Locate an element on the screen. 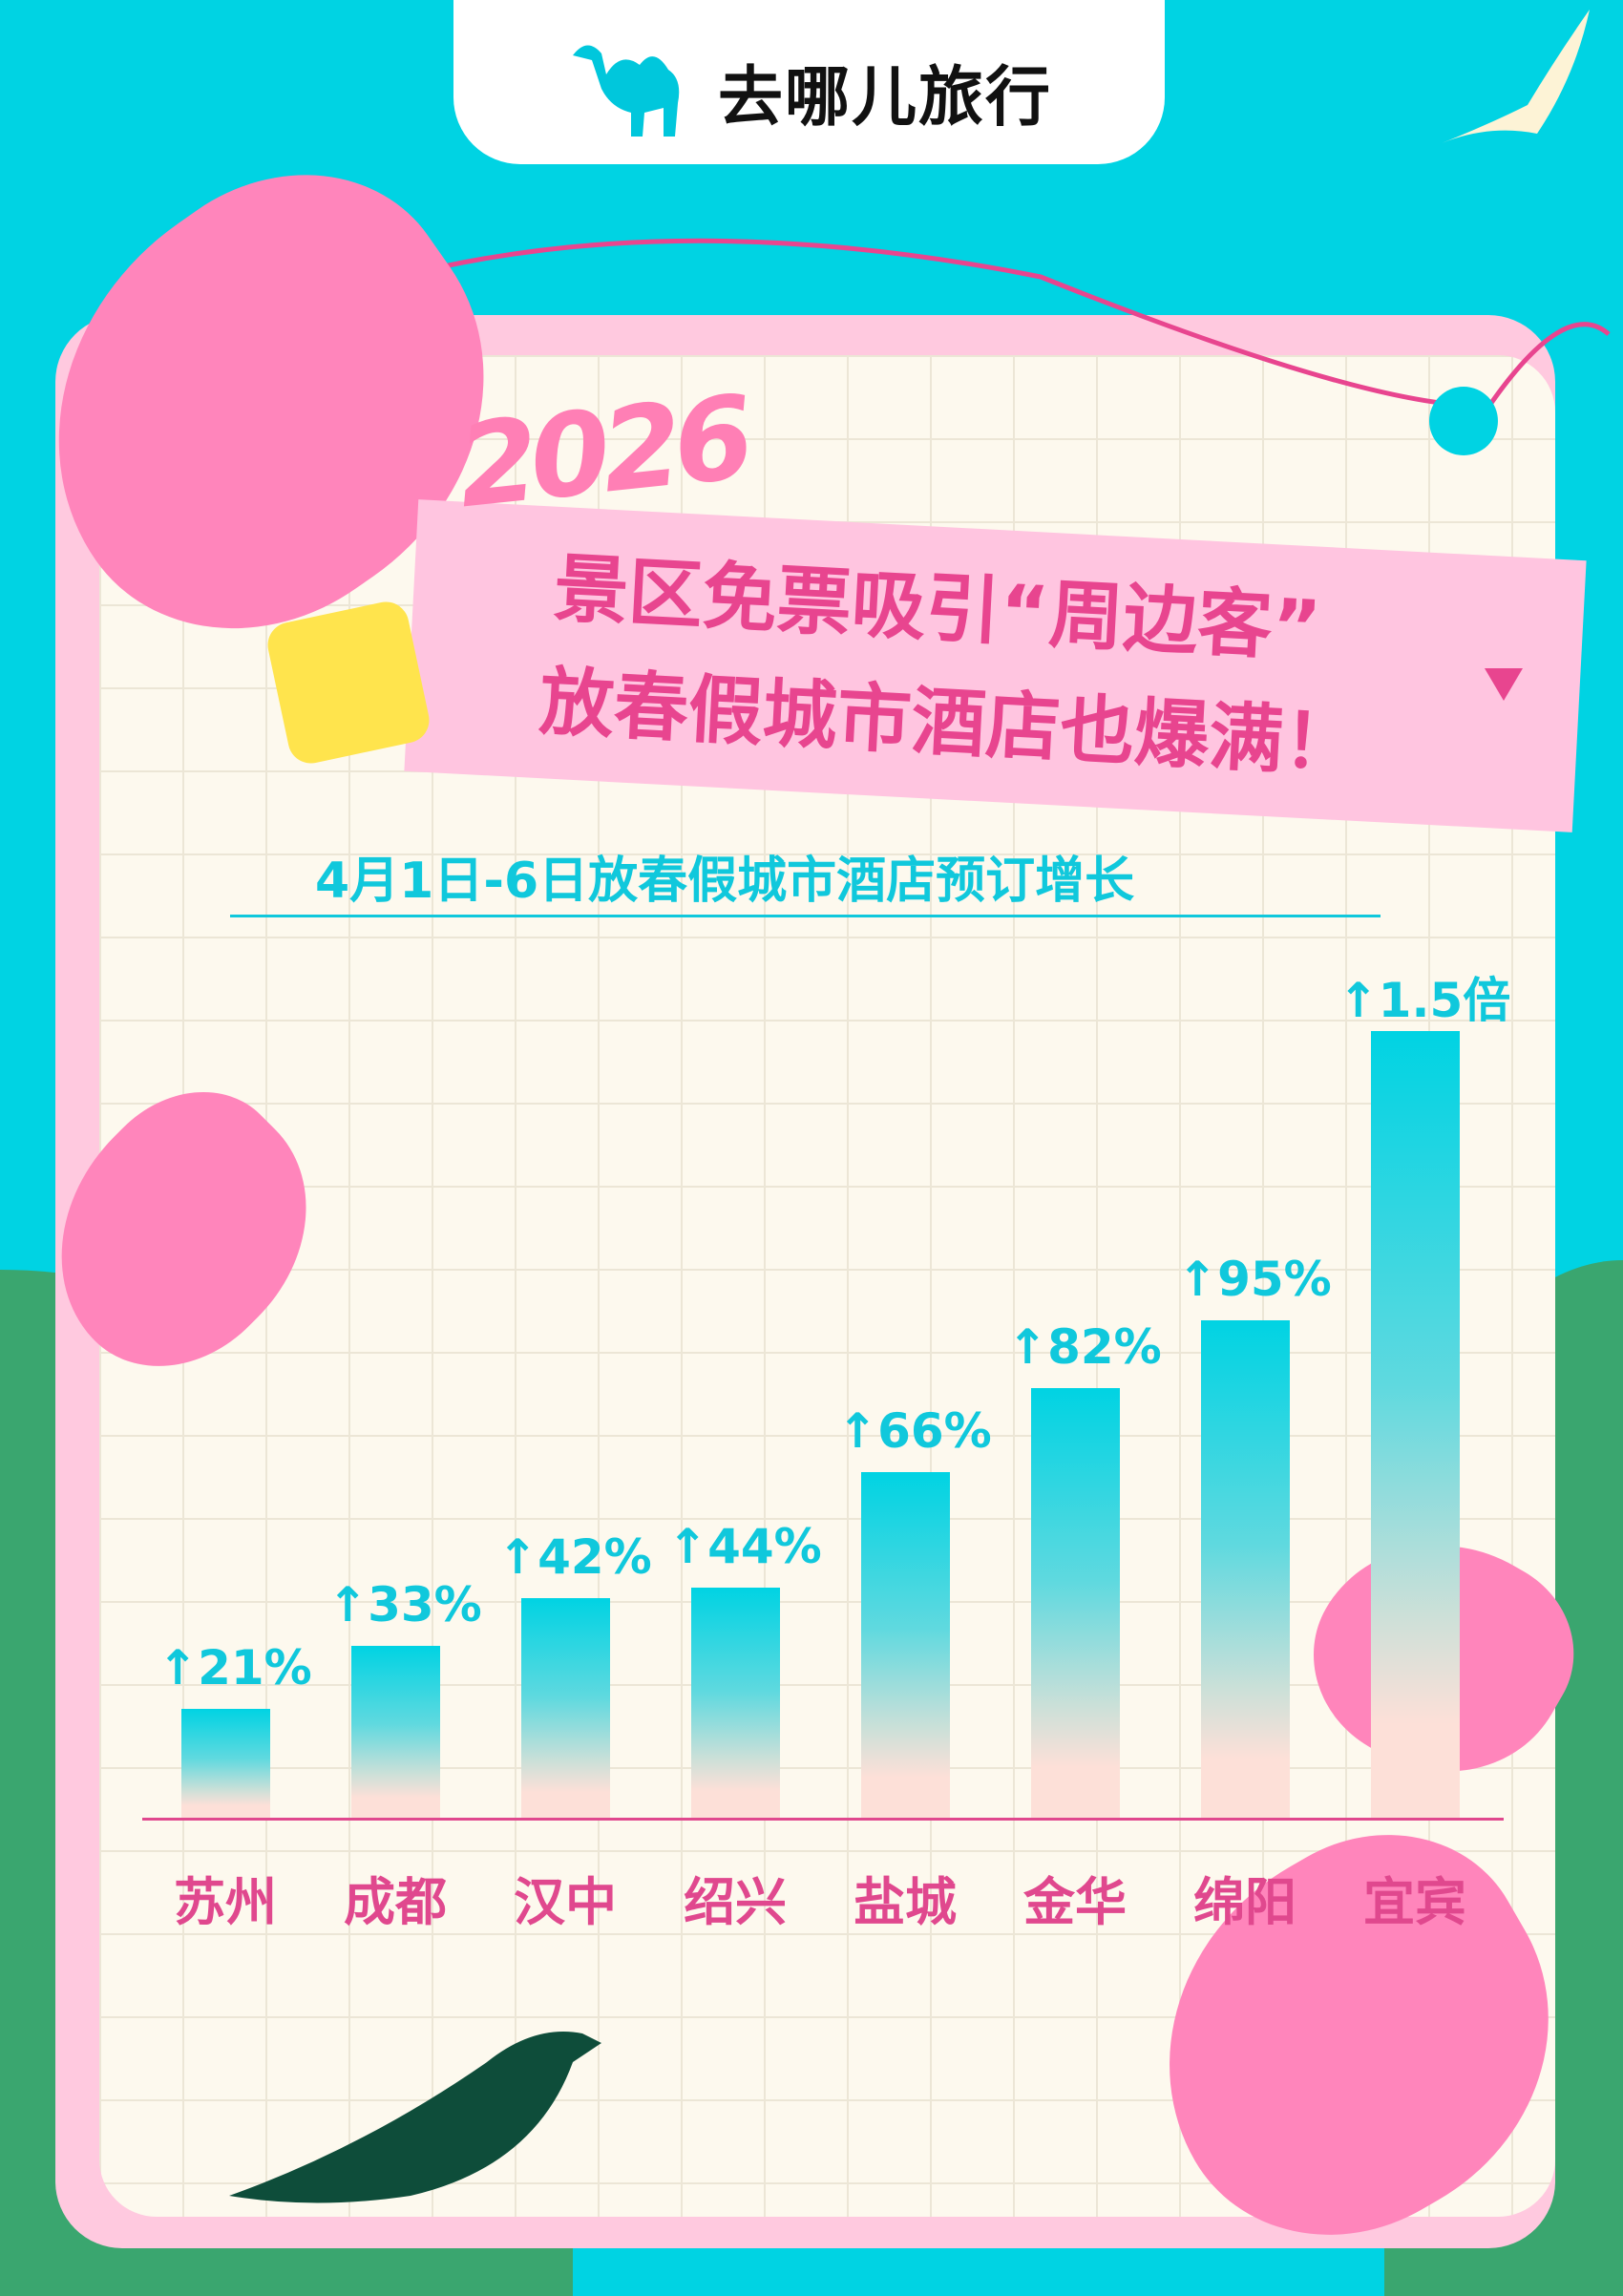  data-label: ↑1.5倍 is located at coordinates (1424, 1000).